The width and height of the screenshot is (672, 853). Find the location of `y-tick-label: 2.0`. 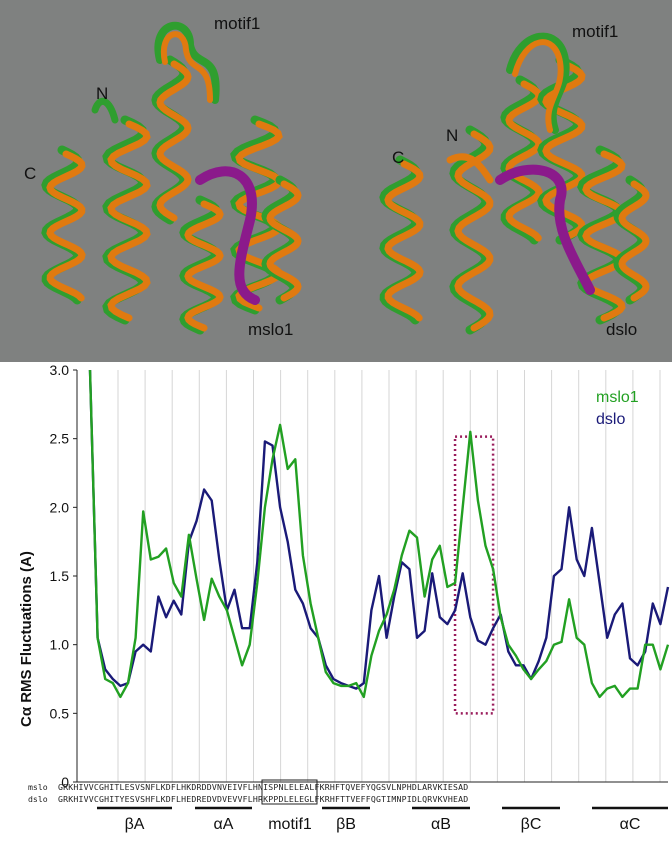

y-tick-label: 2.0 is located at coordinates (60, 507).